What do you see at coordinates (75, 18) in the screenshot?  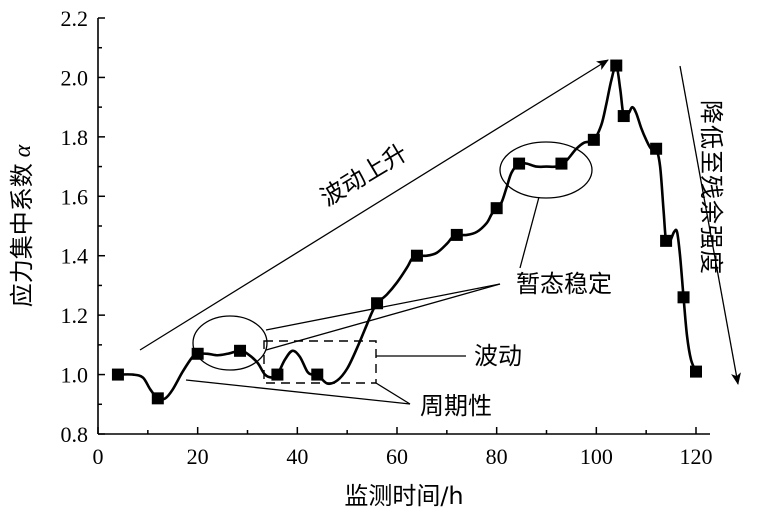 I see `y-tick-label: 2.2` at bounding box center [75, 18].